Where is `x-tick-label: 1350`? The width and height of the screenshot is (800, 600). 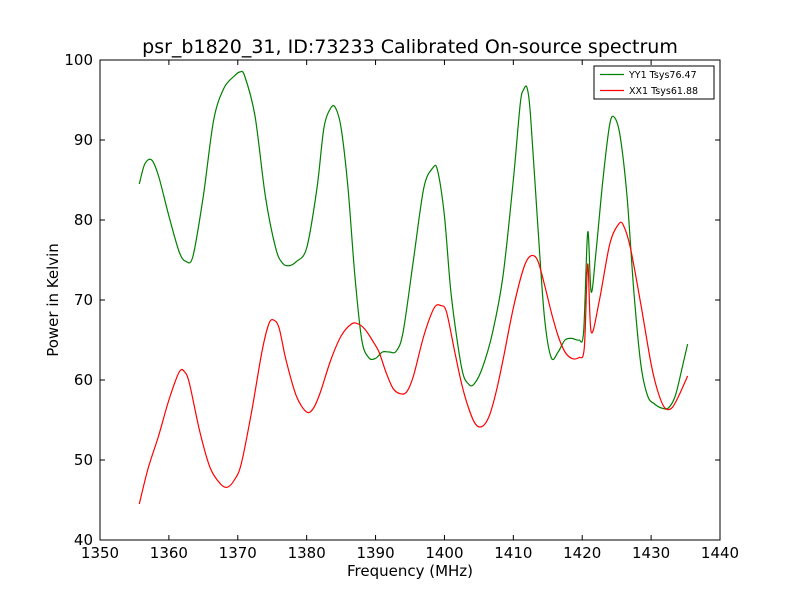
x-tick-label: 1350 is located at coordinates (100, 553).